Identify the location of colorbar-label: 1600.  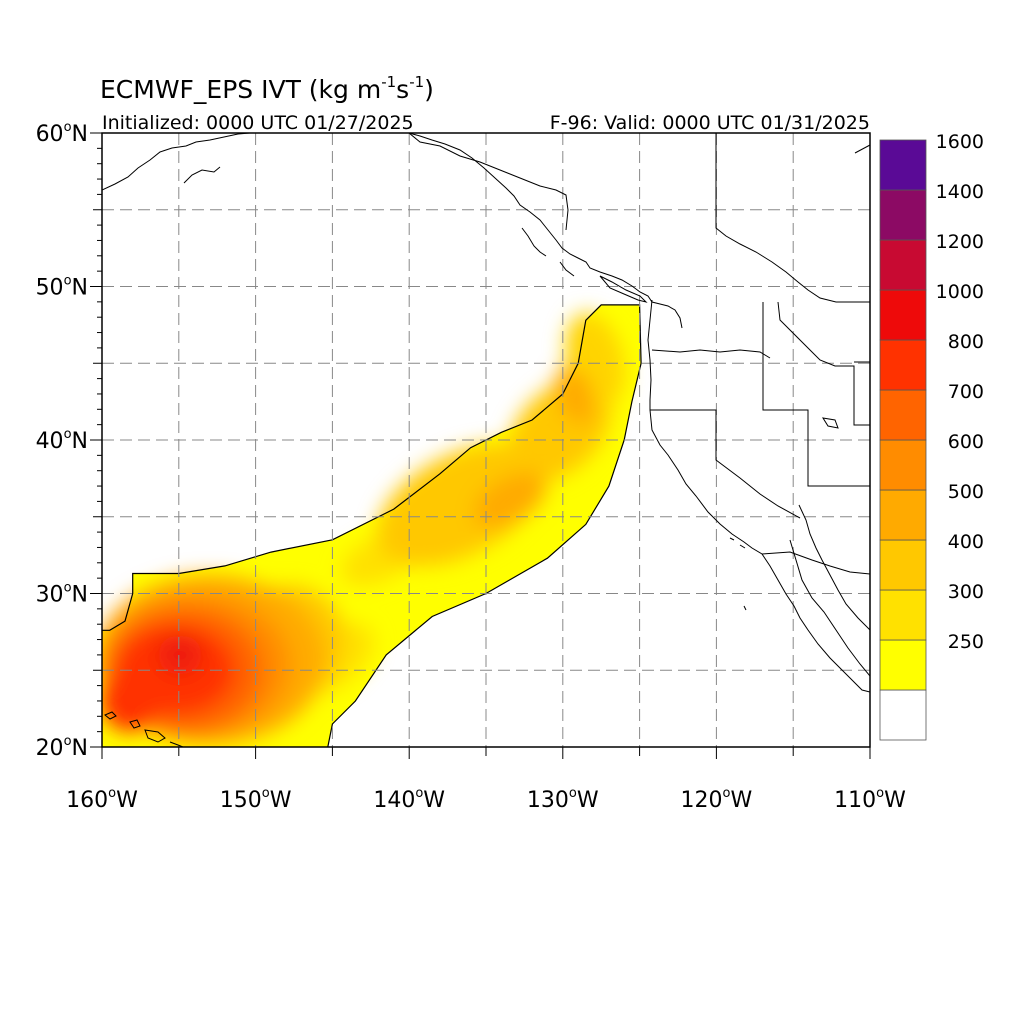
(960, 142).